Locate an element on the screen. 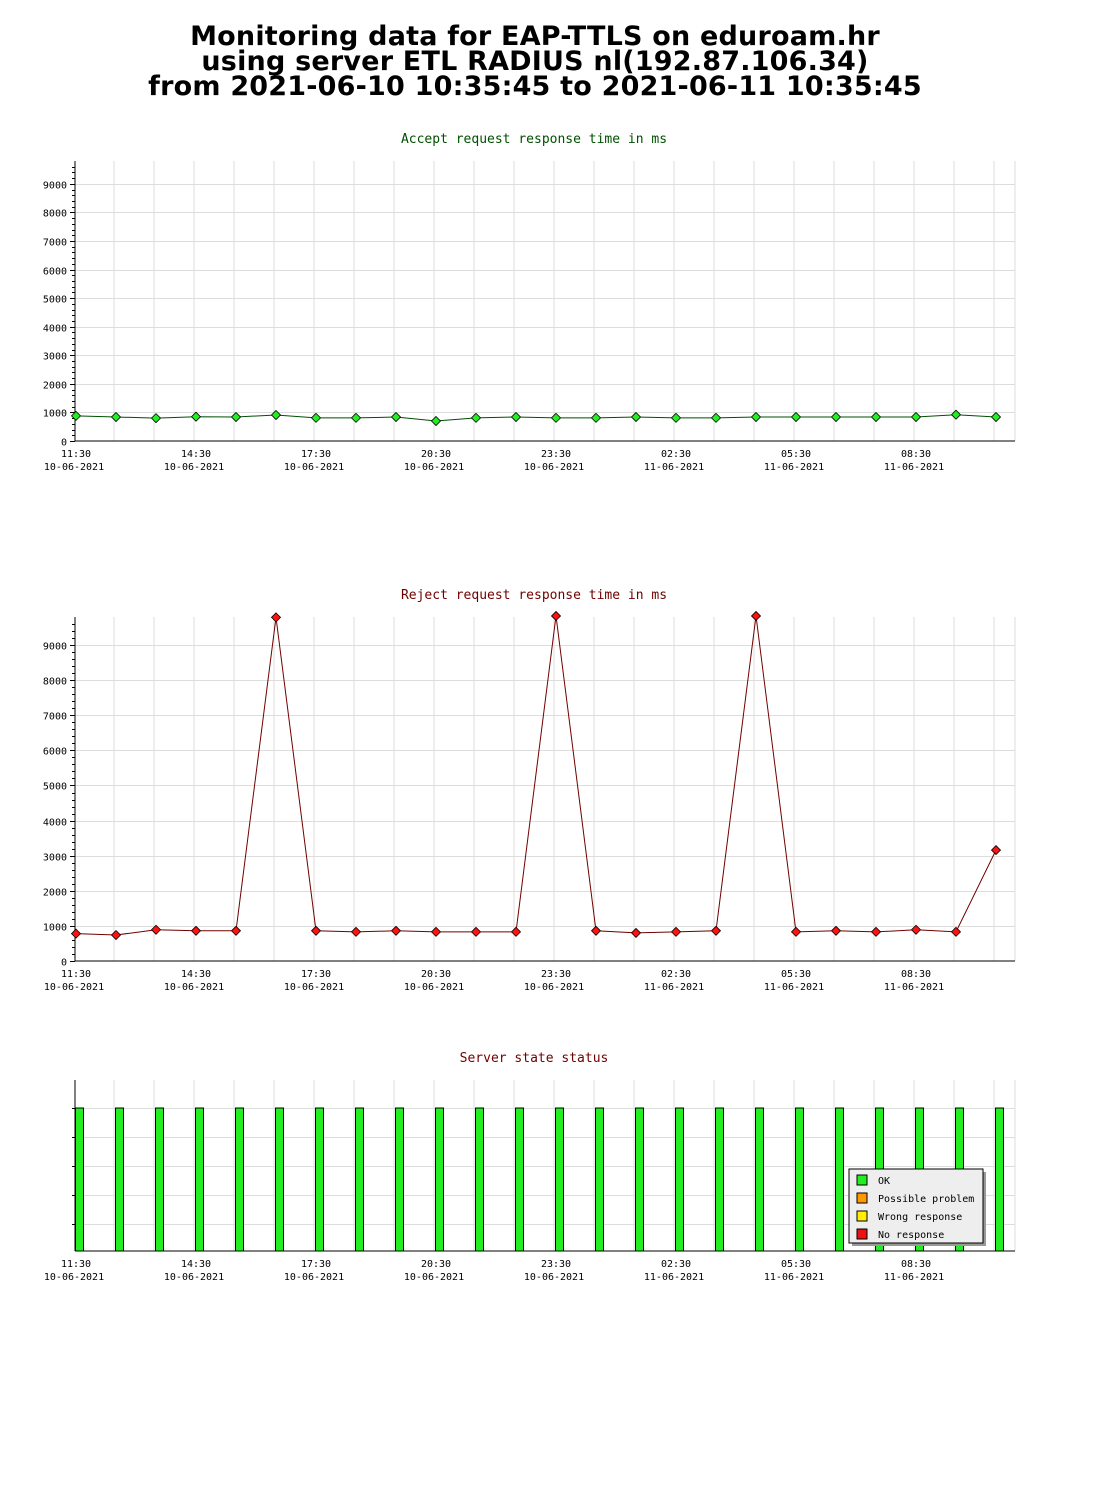  accept-y-tick-label: 4000 is located at coordinates (55, 329).